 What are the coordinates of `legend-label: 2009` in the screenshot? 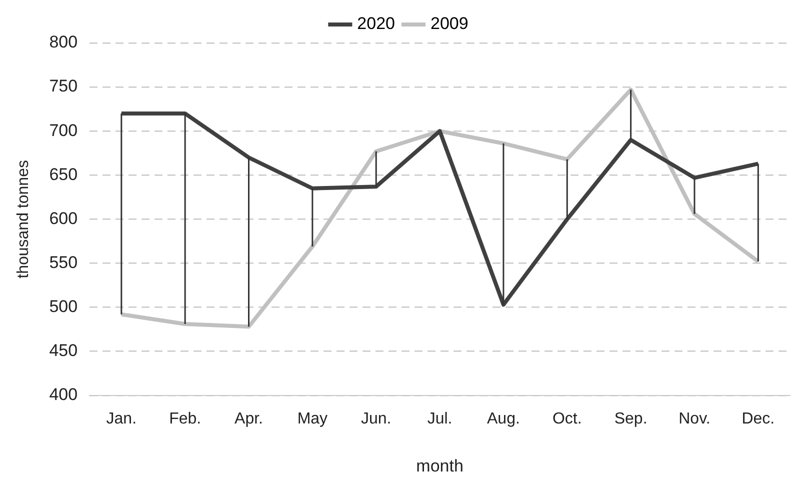 It's located at (449, 24).